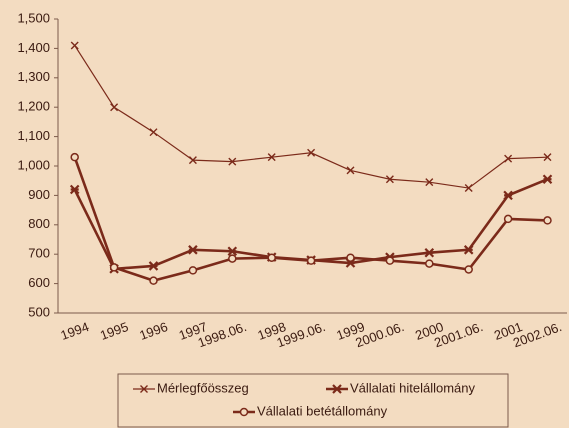 Image resolution: width=569 pixels, height=428 pixels. Describe the element at coordinates (39, 311) in the screenshot. I see `y-tick-label: 500` at that location.